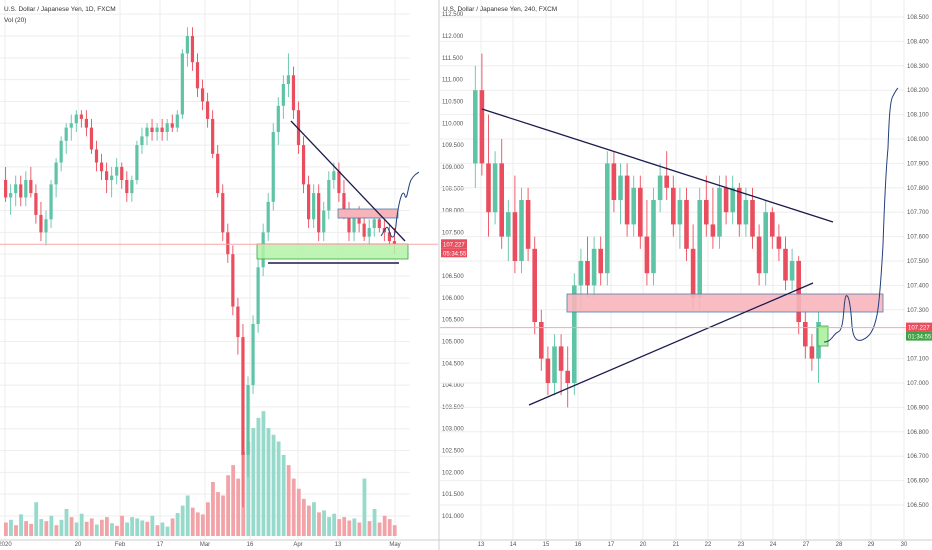 The width and height of the screenshot is (932, 550). What do you see at coordinates (332, 251) in the screenshot?
I see `daily-support-zone` at bounding box center [332, 251].